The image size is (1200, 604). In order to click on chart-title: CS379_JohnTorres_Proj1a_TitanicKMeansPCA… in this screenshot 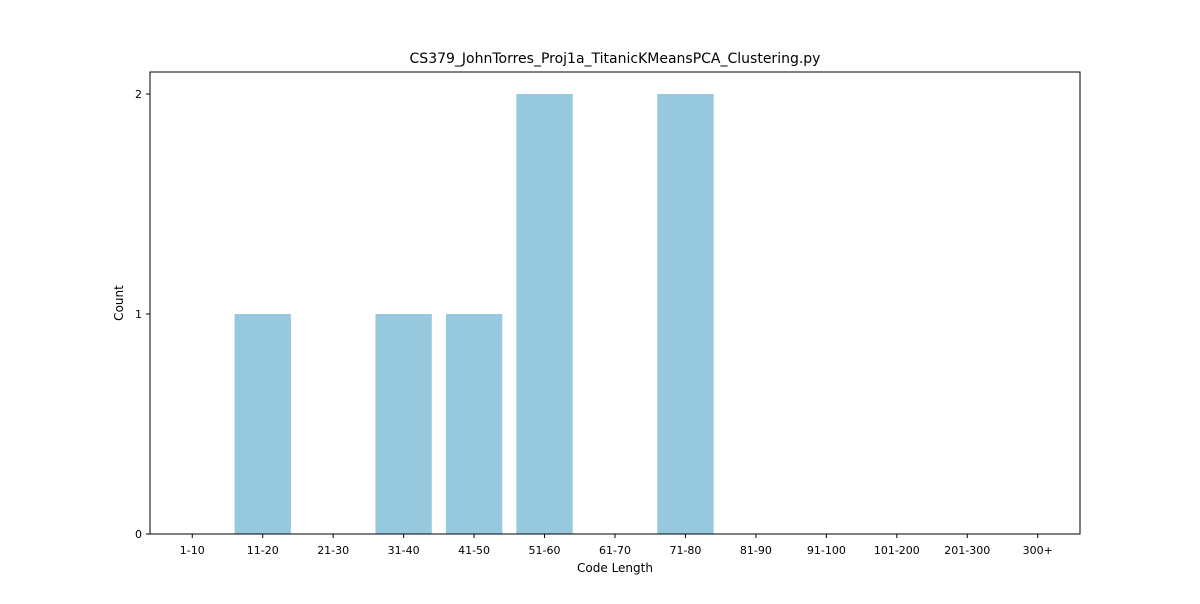, I will do `click(615, 59)`.